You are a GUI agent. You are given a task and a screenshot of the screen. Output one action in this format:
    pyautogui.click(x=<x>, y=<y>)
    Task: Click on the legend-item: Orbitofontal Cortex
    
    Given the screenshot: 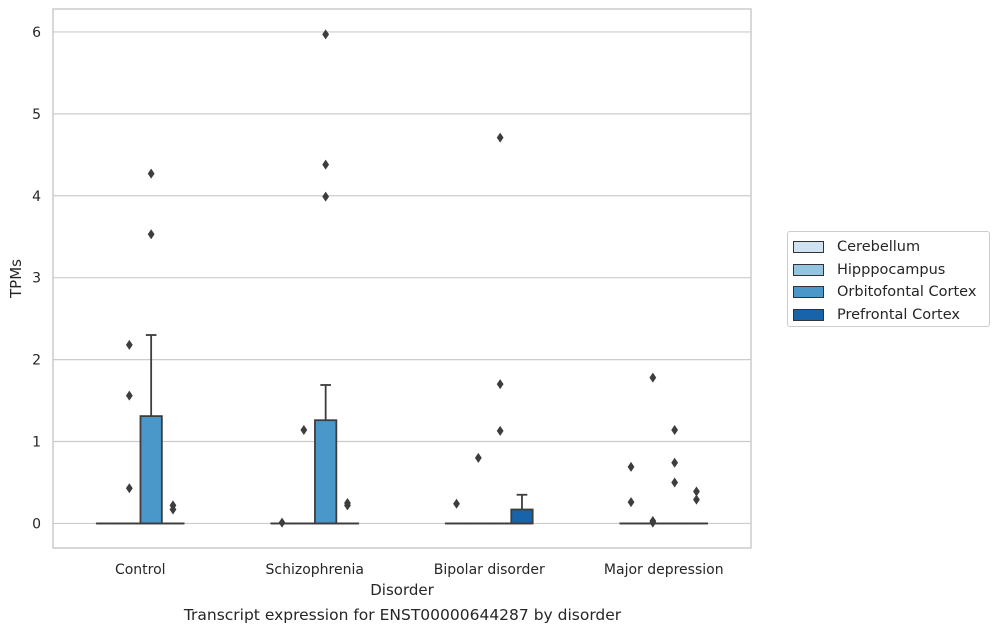 What is the action you would take?
    pyautogui.click(x=891, y=292)
    